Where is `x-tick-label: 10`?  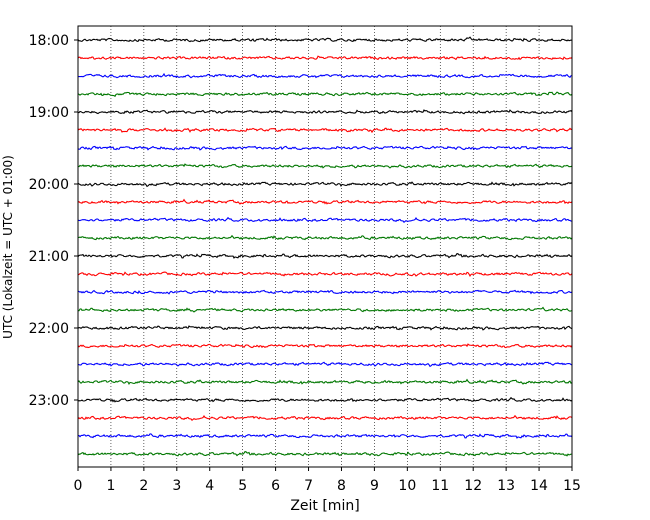 x-tick-label: 10 is located at coordinates (407, 486).